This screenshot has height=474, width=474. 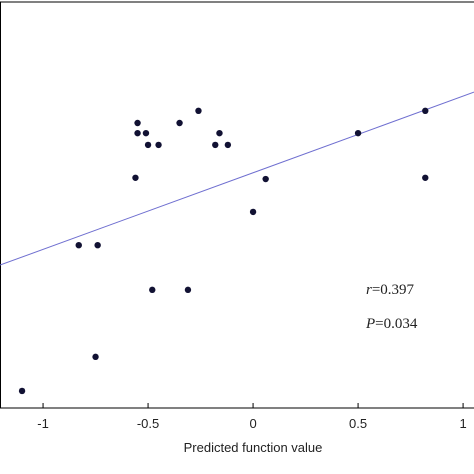 What do you see at coordinates (43, 423) in the screenshot?
I see `x-tick-label: -1` at bounding box center [43, 423].